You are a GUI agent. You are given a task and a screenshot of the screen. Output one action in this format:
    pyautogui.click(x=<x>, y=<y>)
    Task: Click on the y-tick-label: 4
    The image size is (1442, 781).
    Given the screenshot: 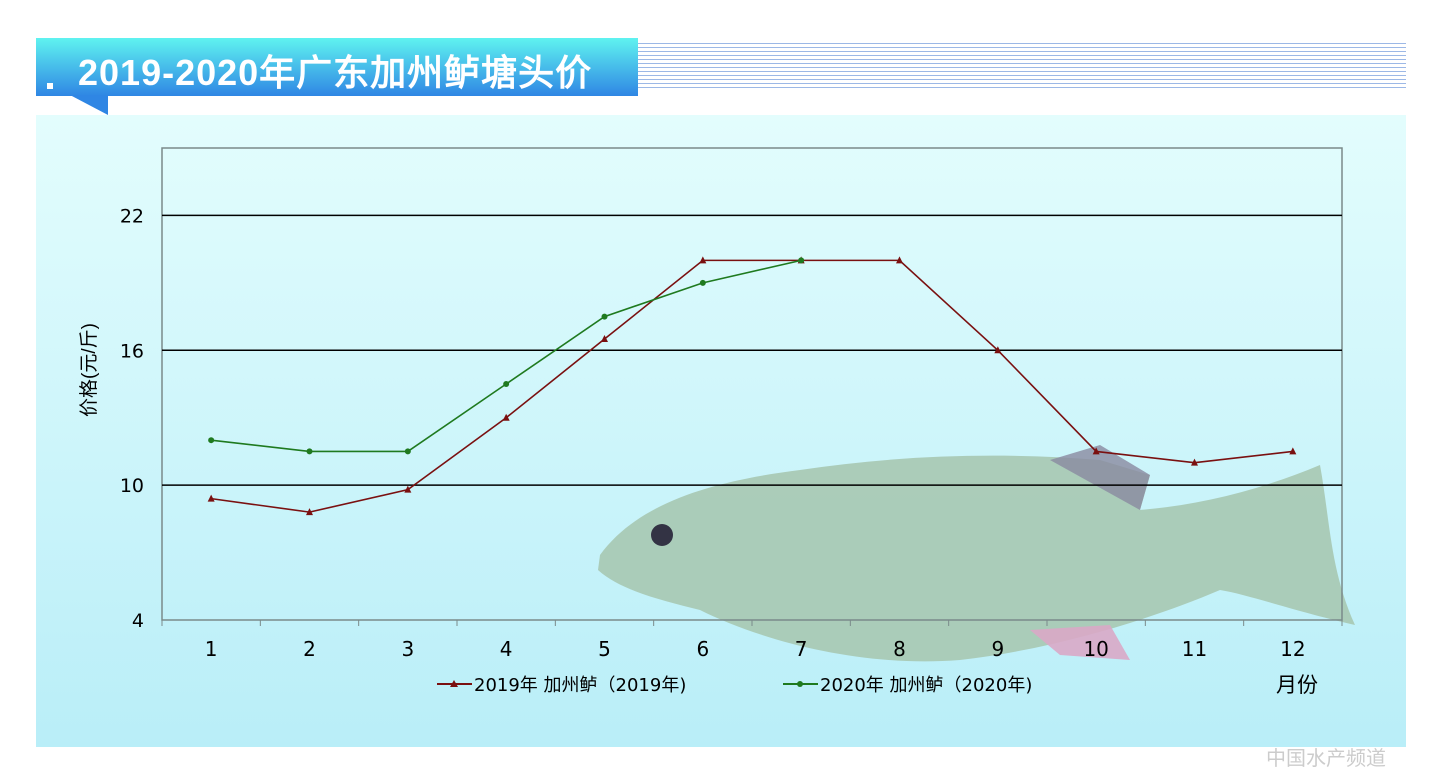 What is the action you would take?
    pyautogui.click(x=138, y=621)
    